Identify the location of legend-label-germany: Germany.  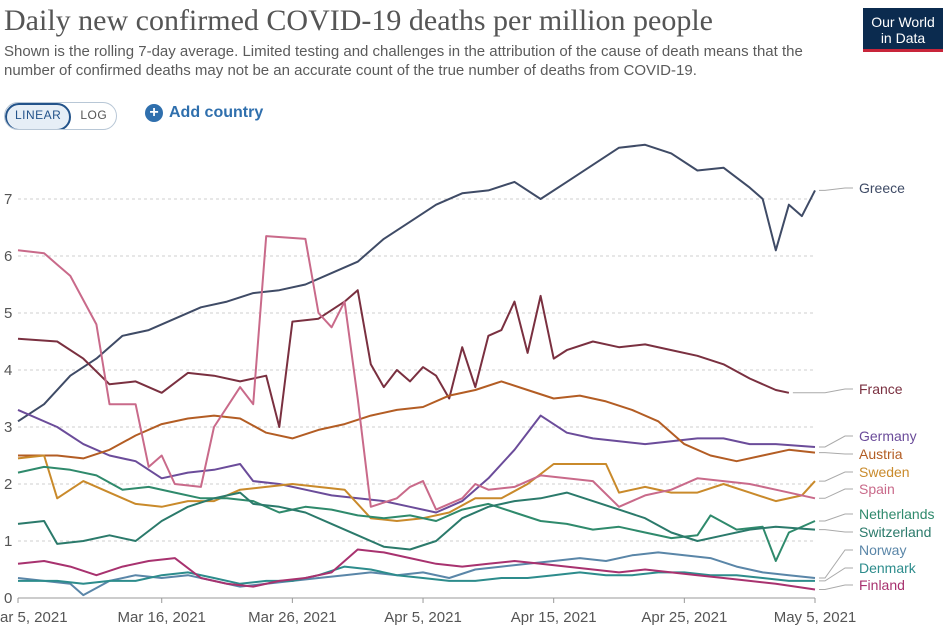
(888, 436).